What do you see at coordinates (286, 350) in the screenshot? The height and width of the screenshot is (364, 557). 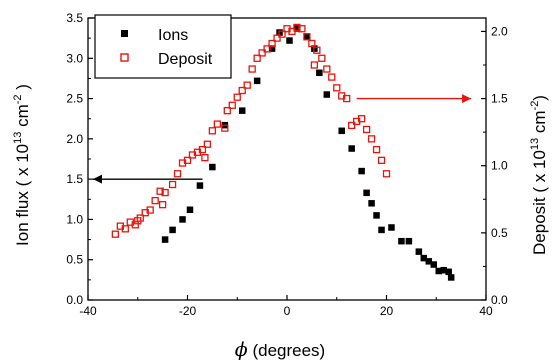 I see `x-axis-text: (degrees)` at bounding box center [286, 350].